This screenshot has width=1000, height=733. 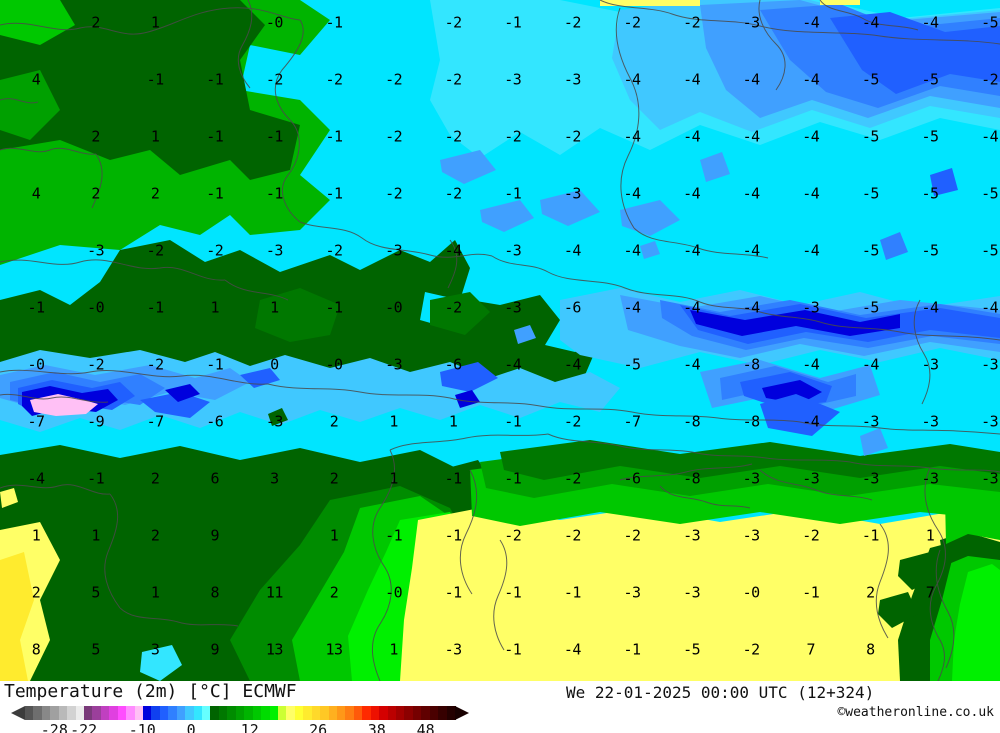 I want to click on colorbar-tick-label: 0, so click(x=191, y=727).